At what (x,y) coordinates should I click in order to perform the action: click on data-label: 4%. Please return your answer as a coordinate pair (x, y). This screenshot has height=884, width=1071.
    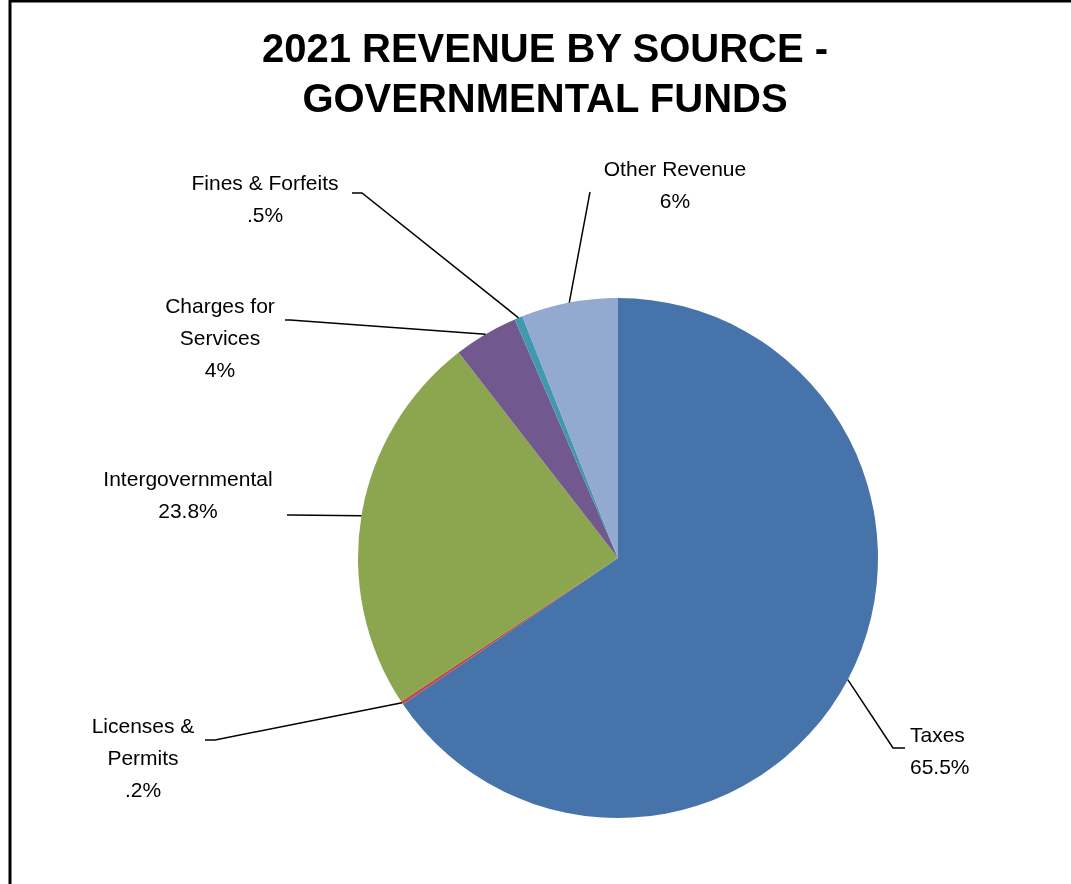
    Looking at the image, I should click on (220, 369).